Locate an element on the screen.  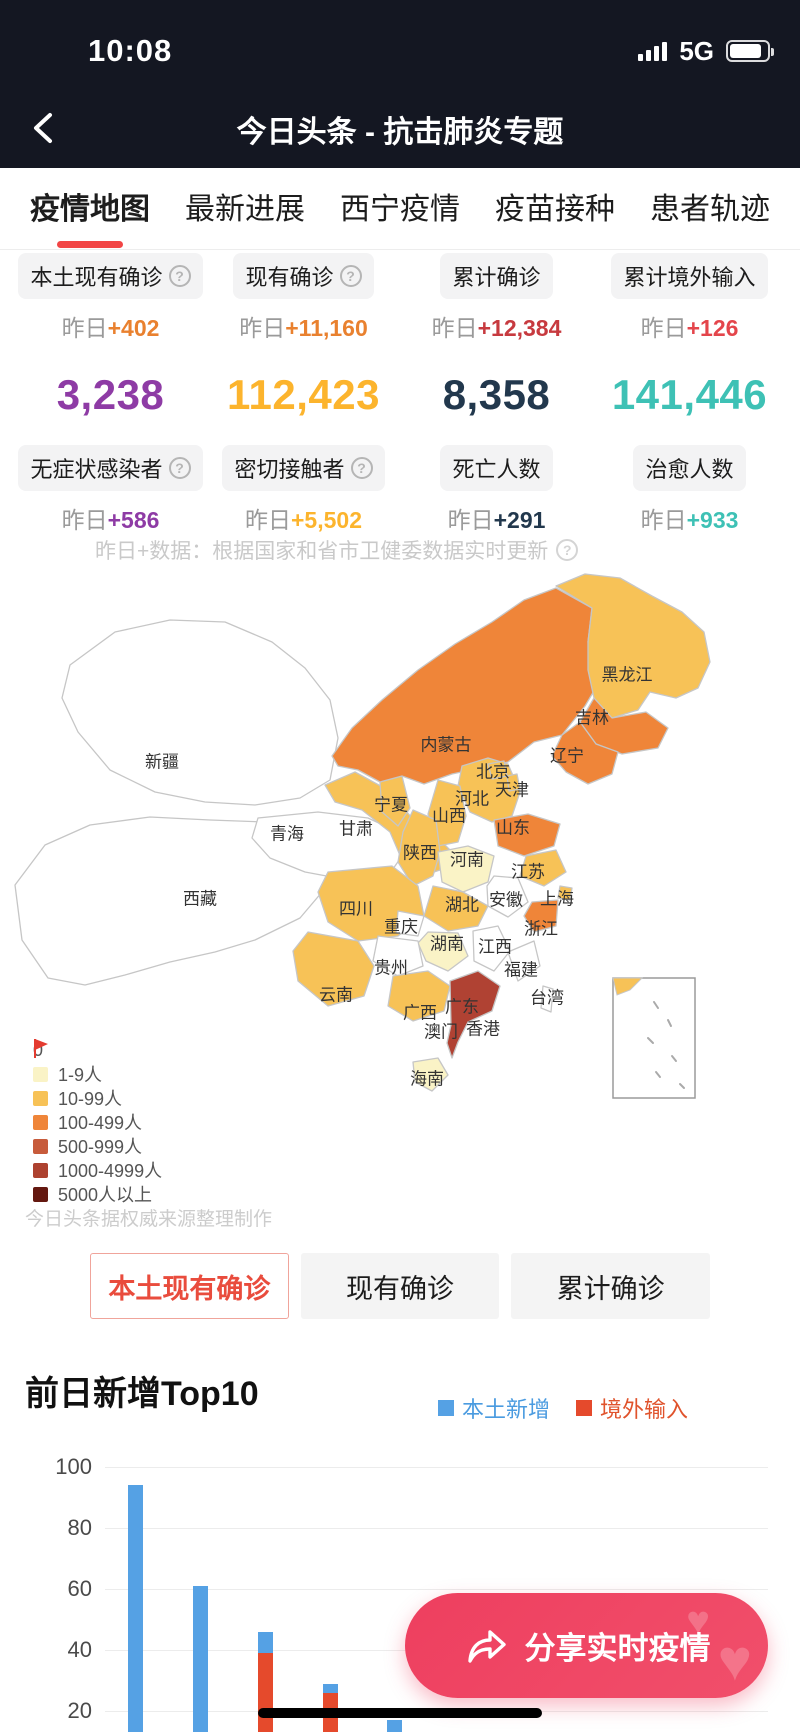
province-hainan is located at coordinates (430, 1074).